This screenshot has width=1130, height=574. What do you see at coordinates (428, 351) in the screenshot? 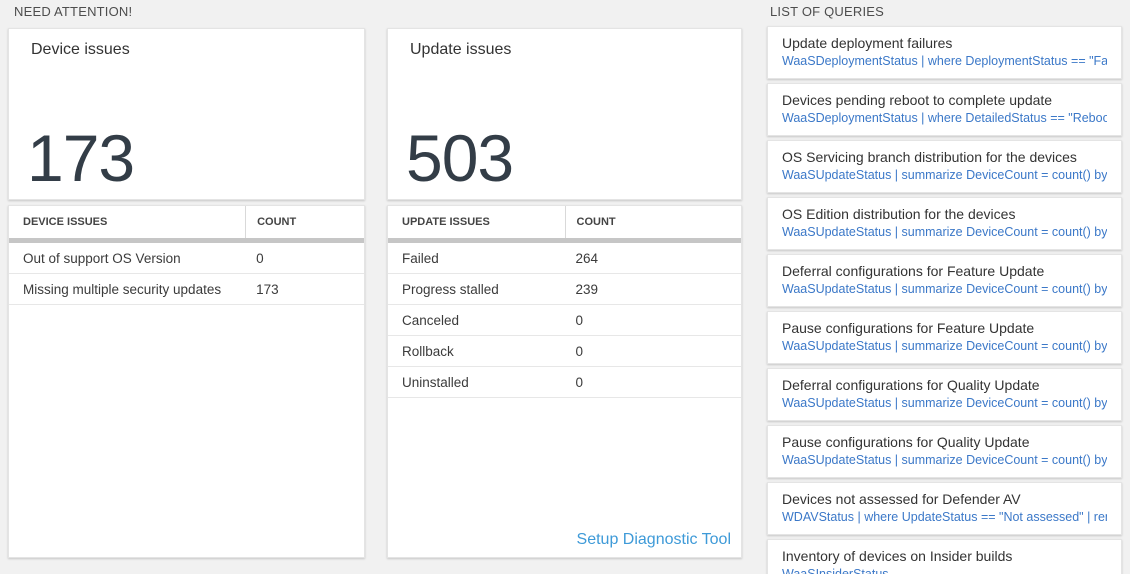
I see `row-label: Rollback` at bounding box center [428, 351].